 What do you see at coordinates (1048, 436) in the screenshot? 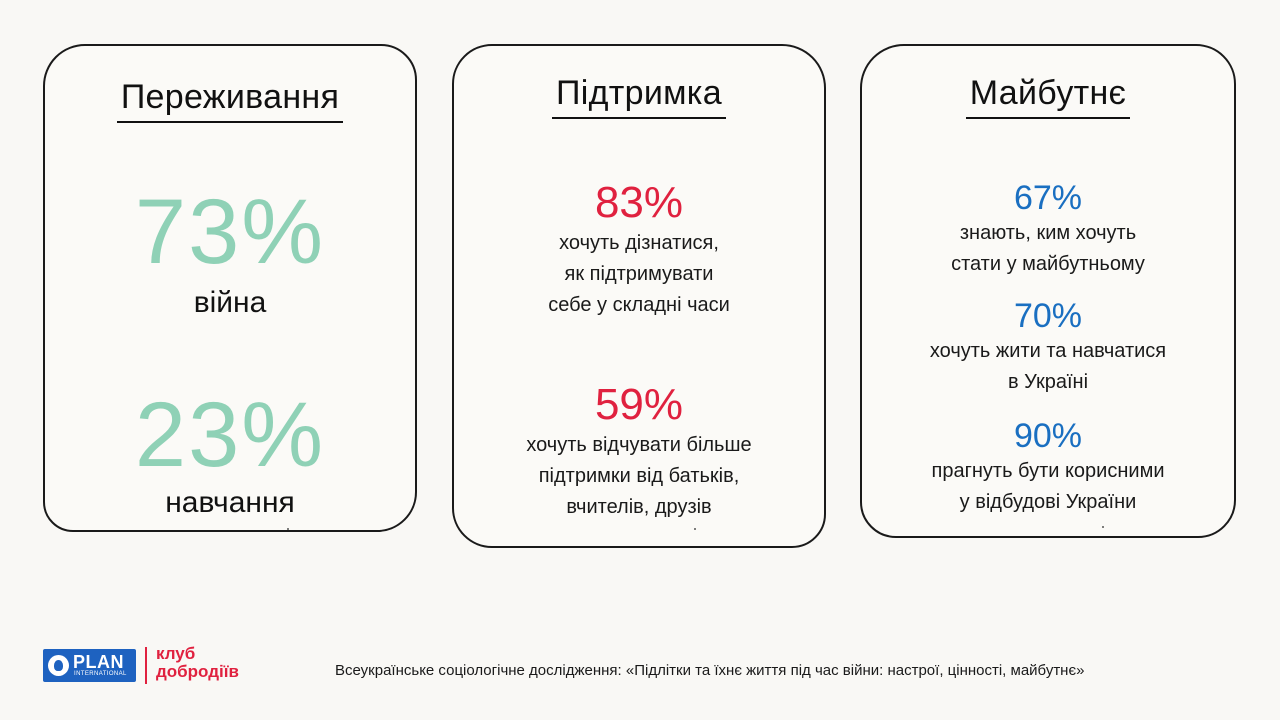
I see `stat-value: 90%` at bounding box center [1048, 436].